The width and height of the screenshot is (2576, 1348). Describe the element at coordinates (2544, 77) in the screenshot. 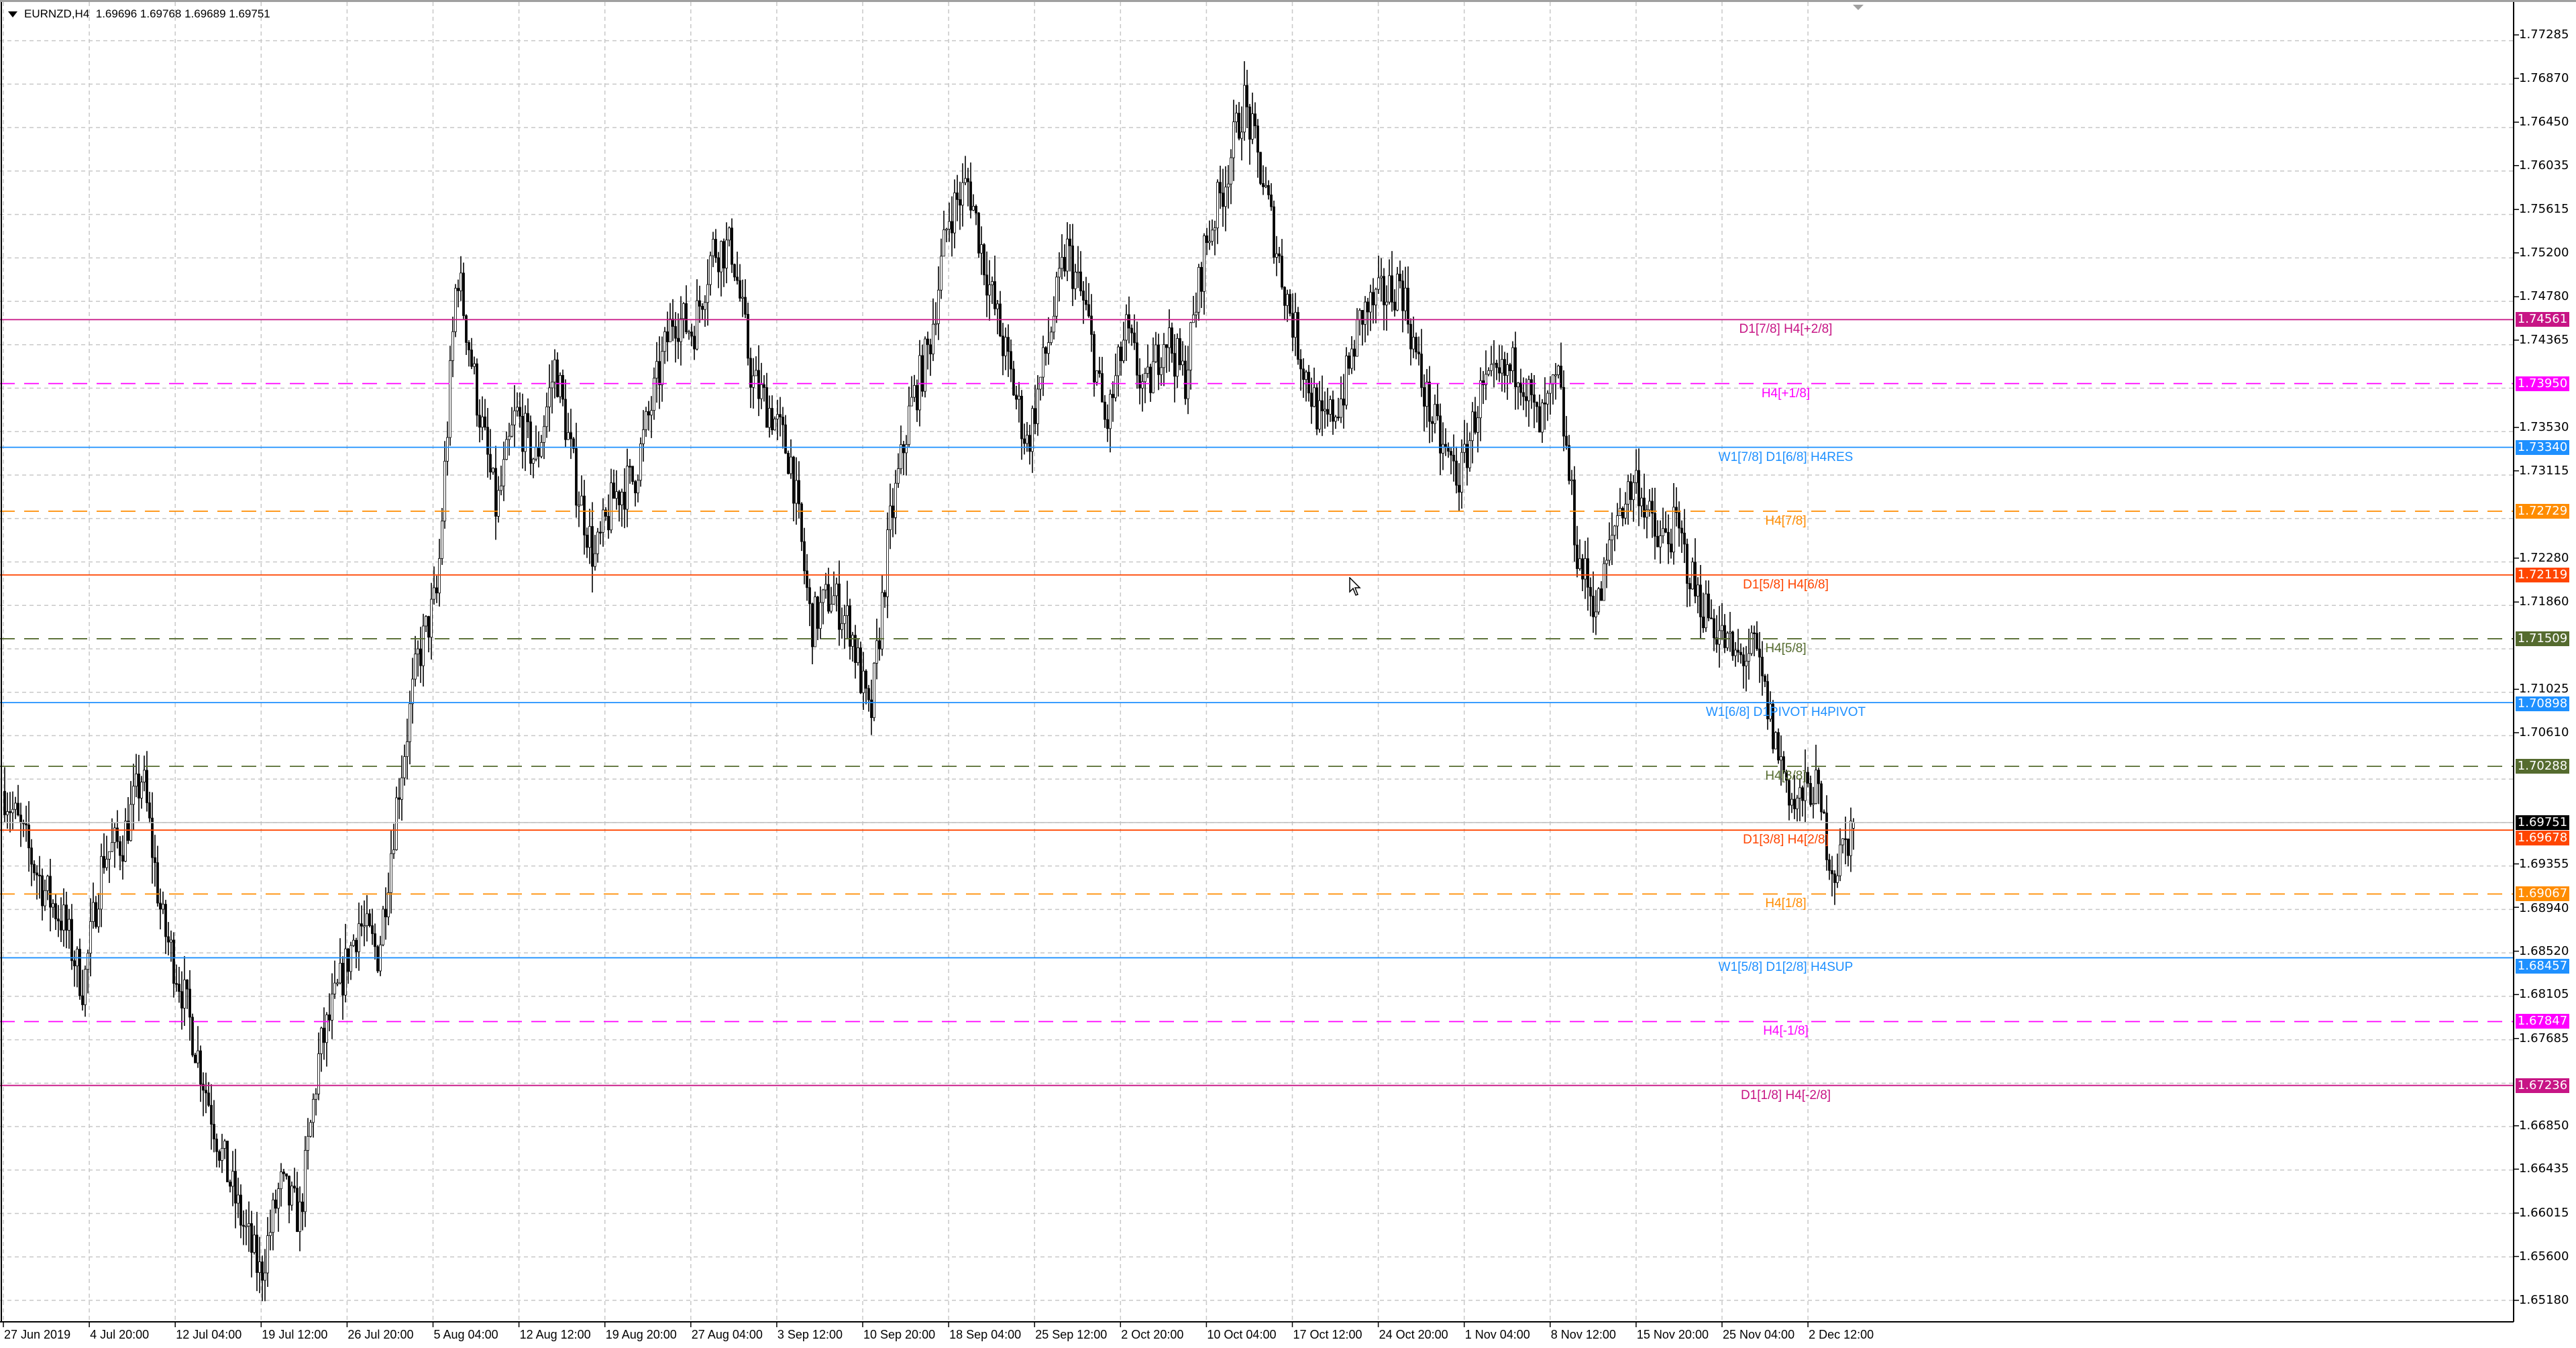

I see `price-axis-label: 1.76870` at that location.